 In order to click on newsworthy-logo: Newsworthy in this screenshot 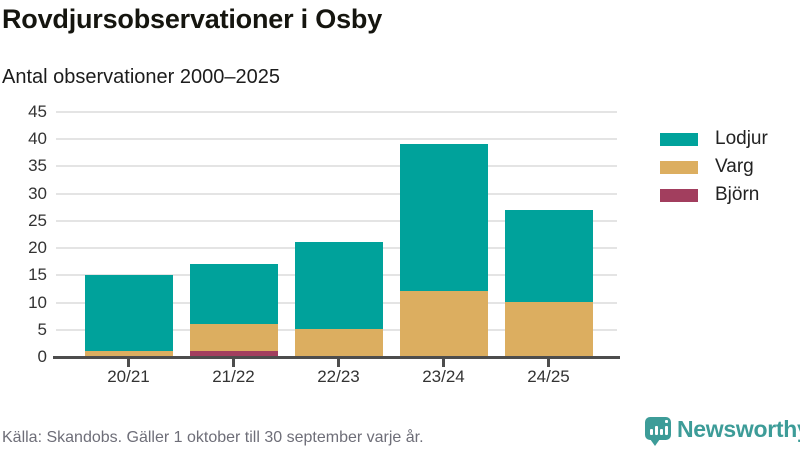, I will do `click(722, 432)`.